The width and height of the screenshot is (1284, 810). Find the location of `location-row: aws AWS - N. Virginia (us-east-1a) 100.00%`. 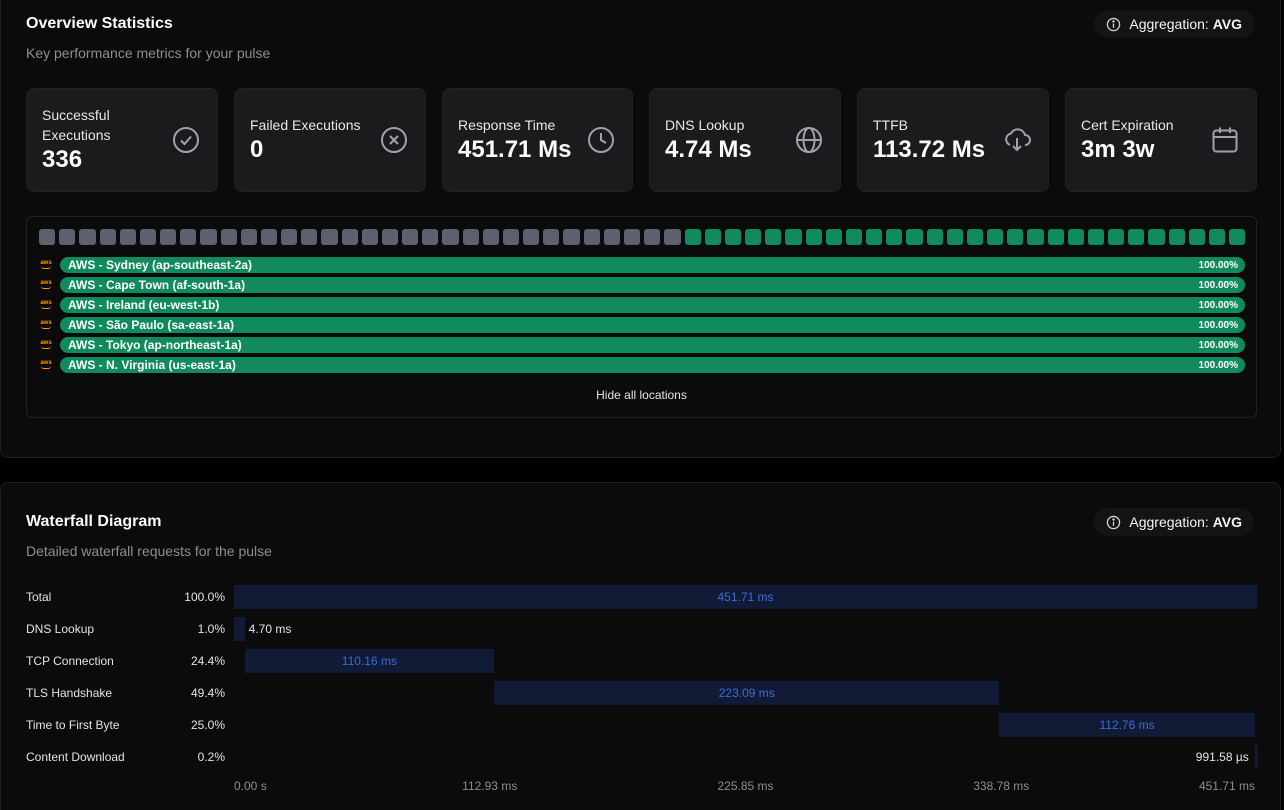

location-row: aws AWS - N. Virginia (us-east-1a) 100.00% is located at coordinates (642, 365).